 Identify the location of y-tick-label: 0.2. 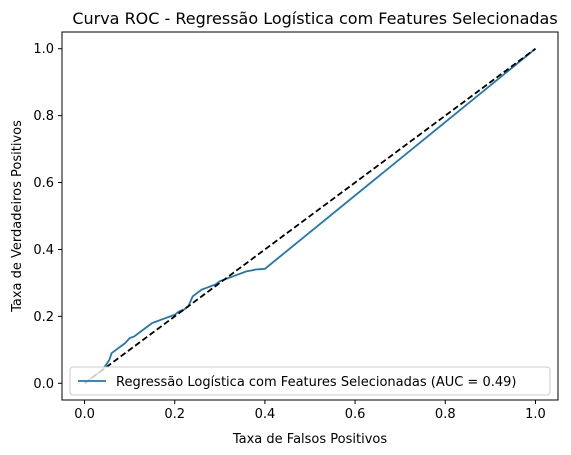
(43, 317).